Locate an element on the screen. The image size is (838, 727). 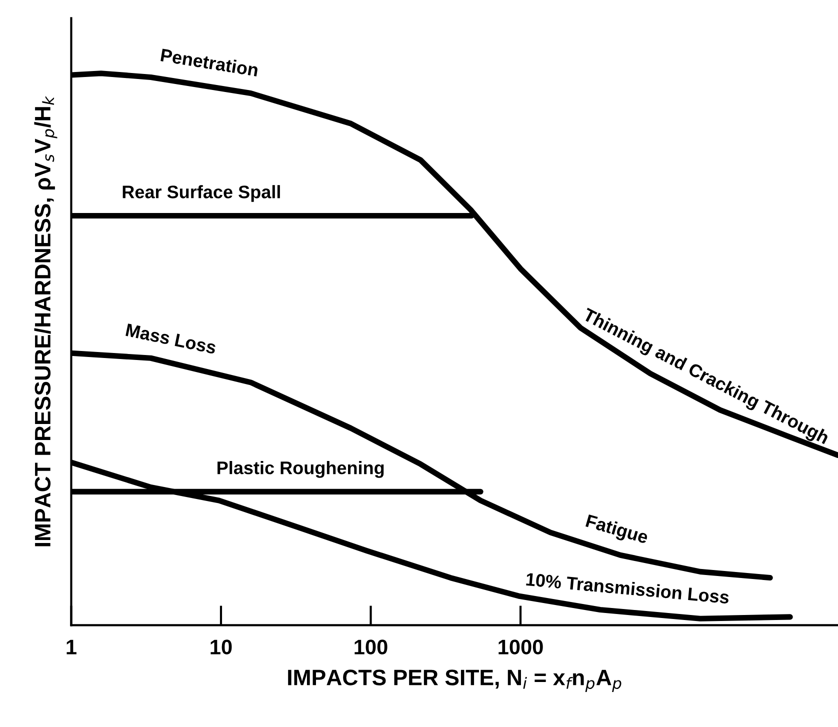
annotation: Fatigue is located at coordinates (617, 531).